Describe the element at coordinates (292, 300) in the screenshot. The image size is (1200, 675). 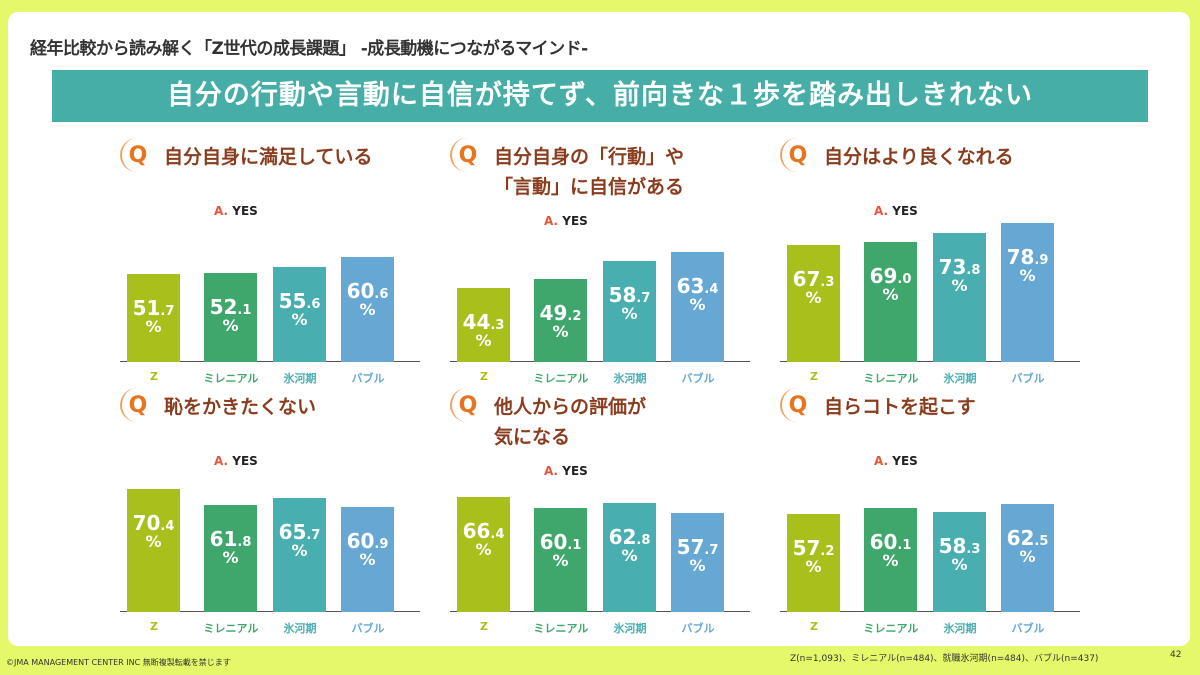
I see `data-label: 55` at that location.